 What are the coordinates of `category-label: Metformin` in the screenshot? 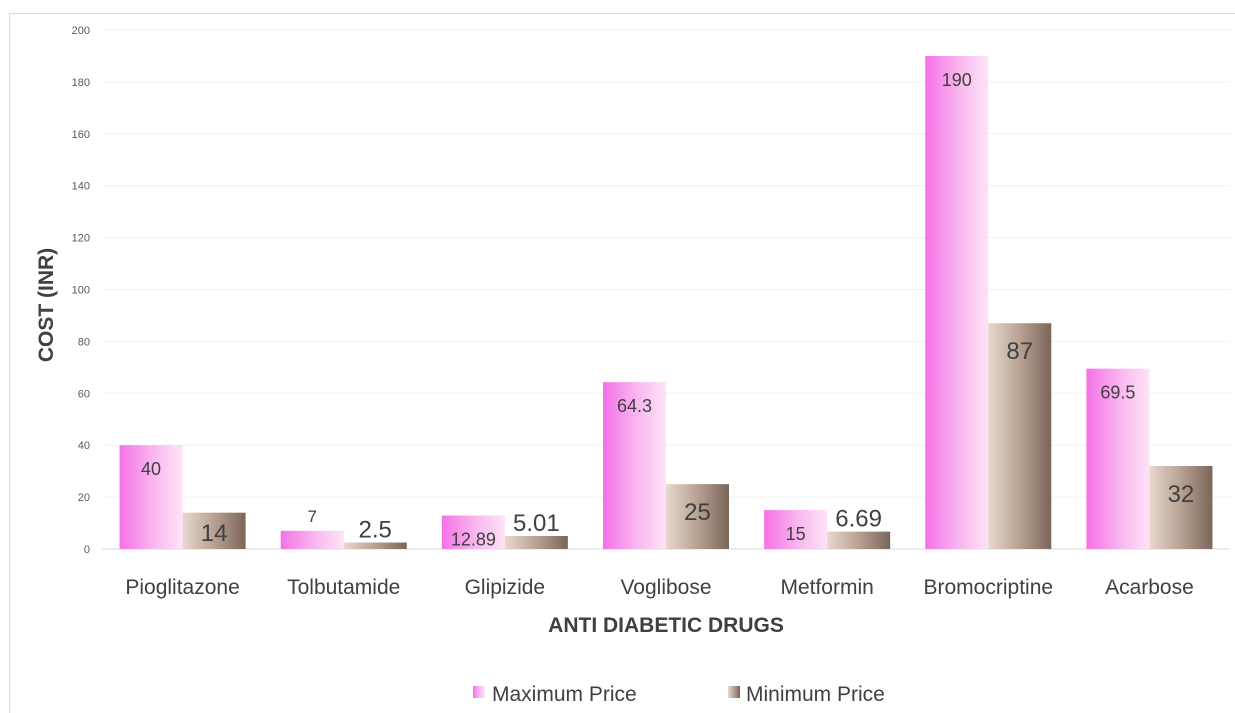 It's located at (826, 587).